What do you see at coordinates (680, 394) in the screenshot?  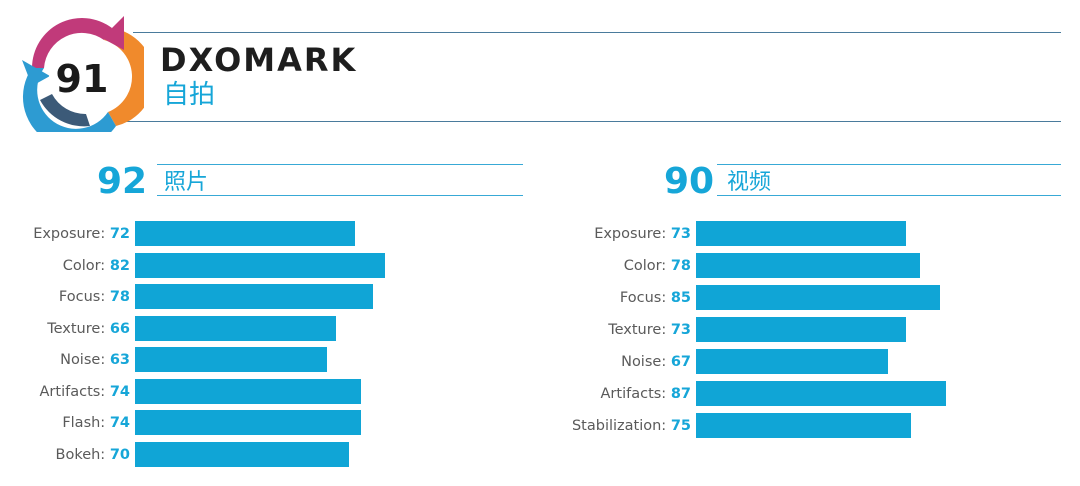 I see `video-value-artifacts: 87` at bounding box center [680, 394].